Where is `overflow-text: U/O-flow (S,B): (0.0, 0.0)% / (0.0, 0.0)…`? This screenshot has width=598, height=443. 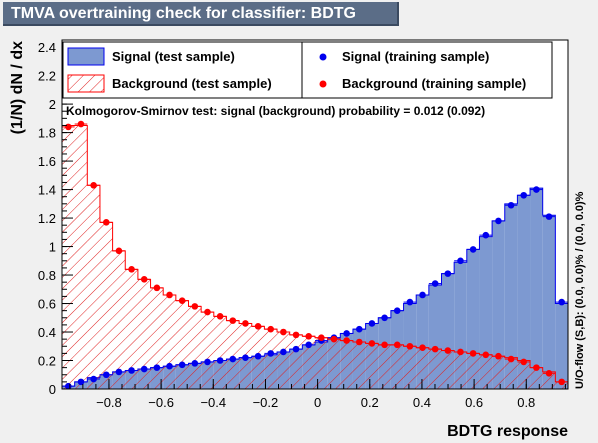
overflow-text: U/O-flow (S,B): (0.0, 0.0)% / (0.0, 0.0)… is located at coordinates (580, 290).